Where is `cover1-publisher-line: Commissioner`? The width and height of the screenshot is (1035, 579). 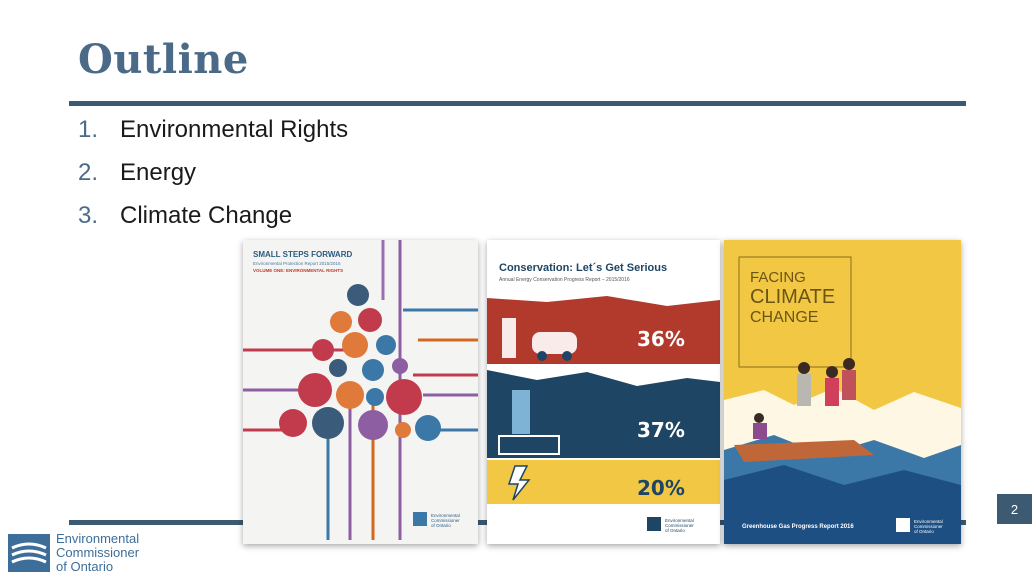
cover1-publisher-line: Commissioner is located at coordinates (445, 520).